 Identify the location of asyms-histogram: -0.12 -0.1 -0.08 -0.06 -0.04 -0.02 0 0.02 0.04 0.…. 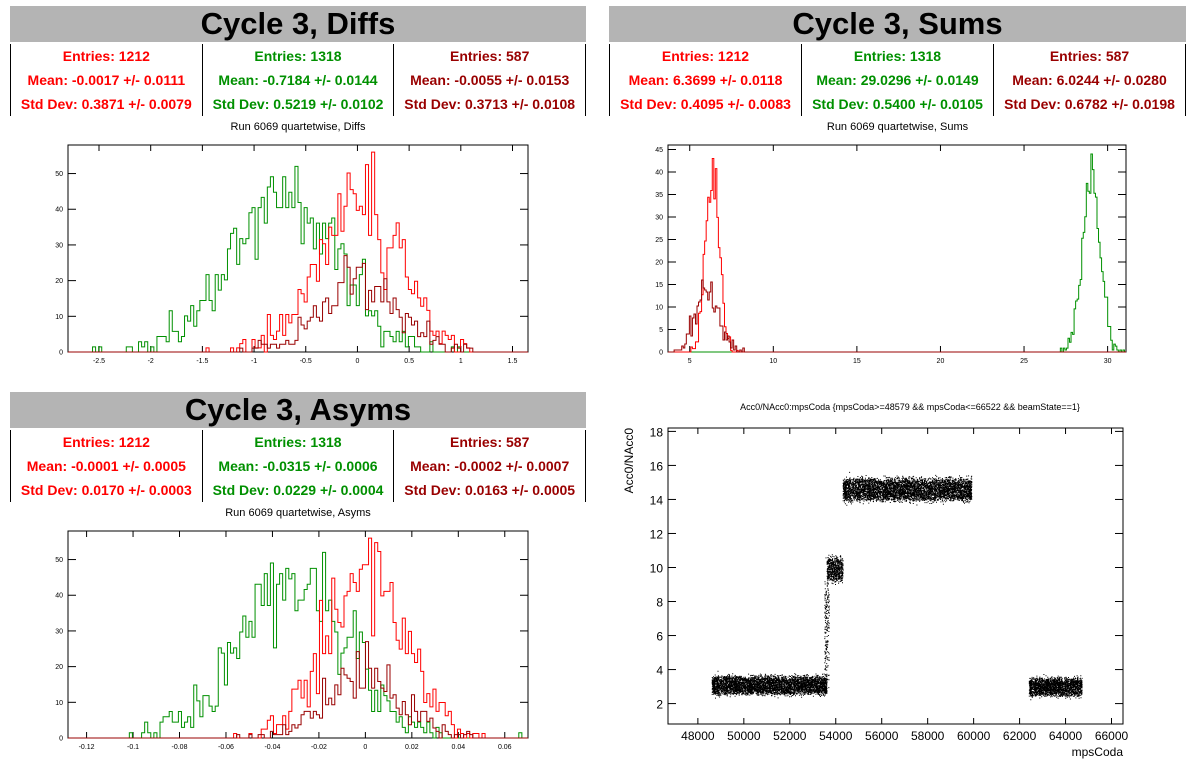
(292, 640).